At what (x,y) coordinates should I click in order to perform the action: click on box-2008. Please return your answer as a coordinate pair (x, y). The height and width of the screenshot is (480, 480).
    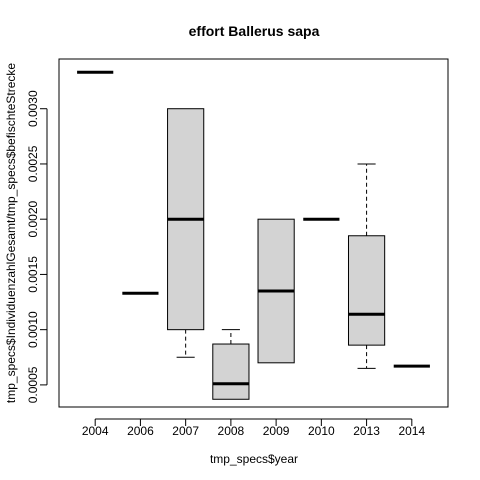
    Looking at the image, I should click on (231, 364).